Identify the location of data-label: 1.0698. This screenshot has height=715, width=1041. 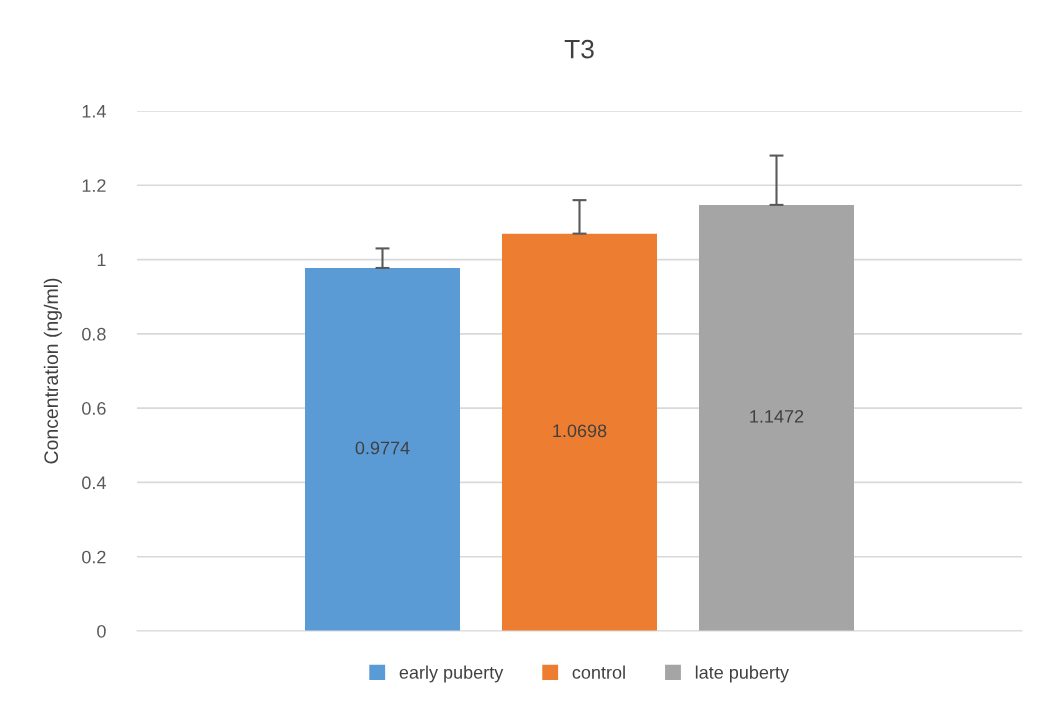
(580, 431).